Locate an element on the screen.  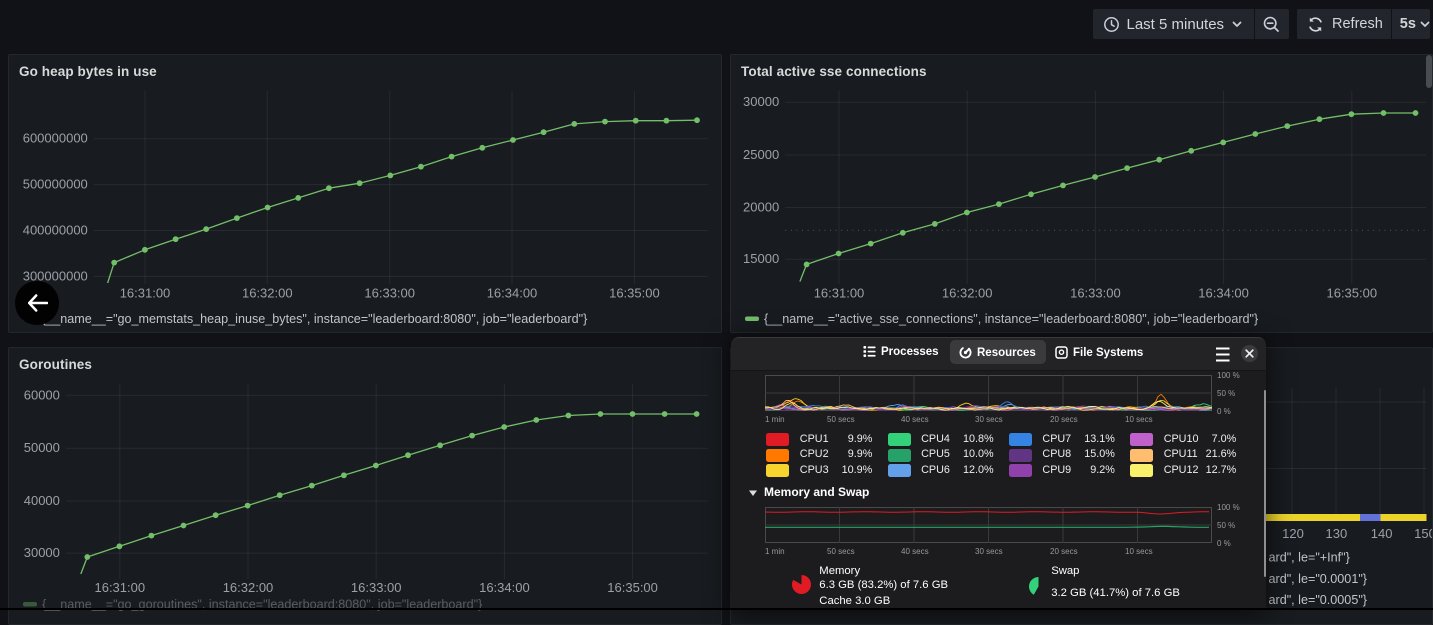
svg-text: 20000 is located at coordinates (761, 207).